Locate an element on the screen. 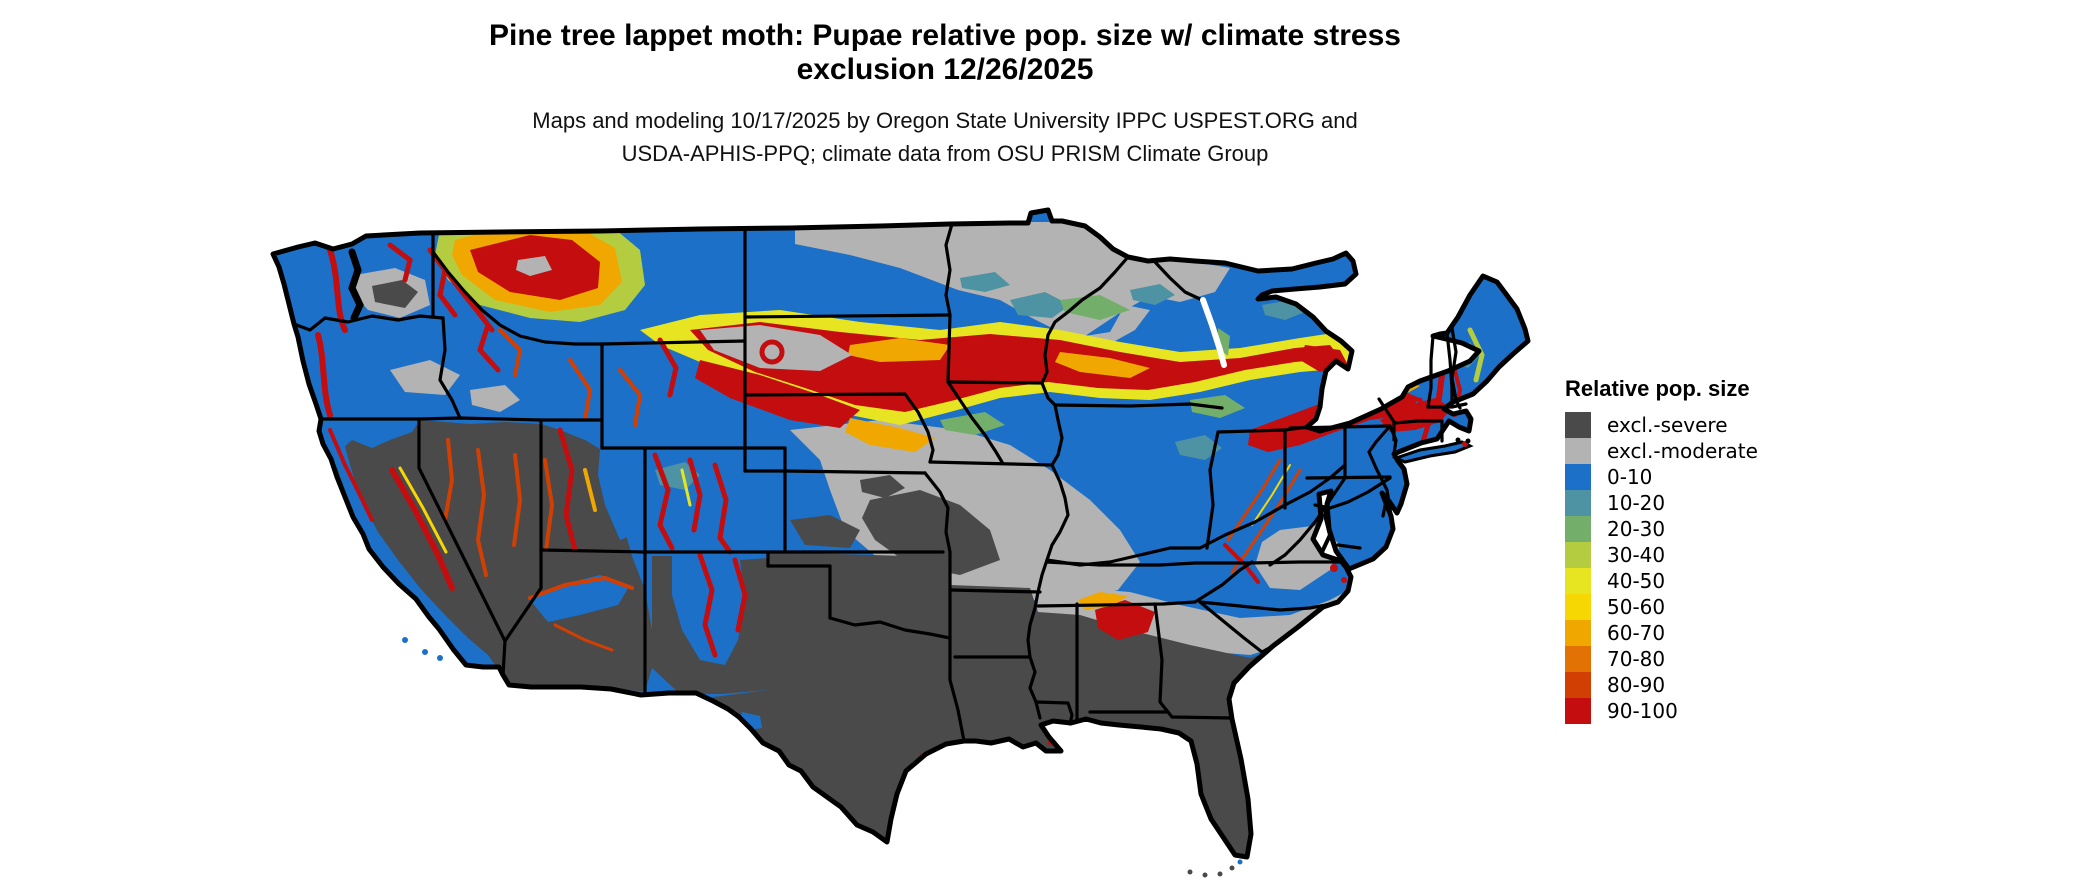 The height and width of the screenshot is (892, 2100). montana-hotspot is located at coordinates (540, 267).